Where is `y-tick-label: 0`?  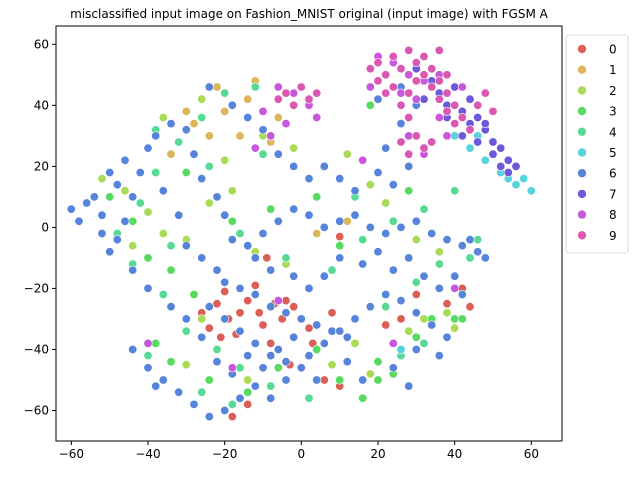 y-tick-label: 0 is located at coordinates (45, 227).